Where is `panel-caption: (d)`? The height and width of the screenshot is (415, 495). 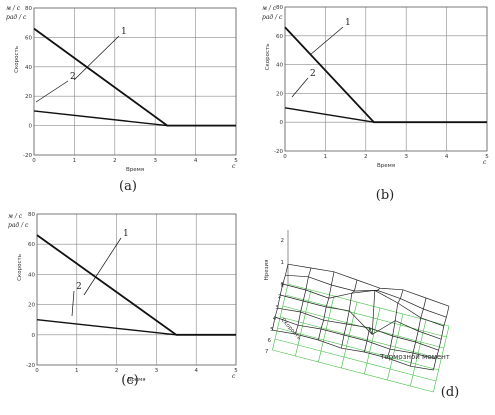 panel-caption: (d) is located at coordinates (450, 392).